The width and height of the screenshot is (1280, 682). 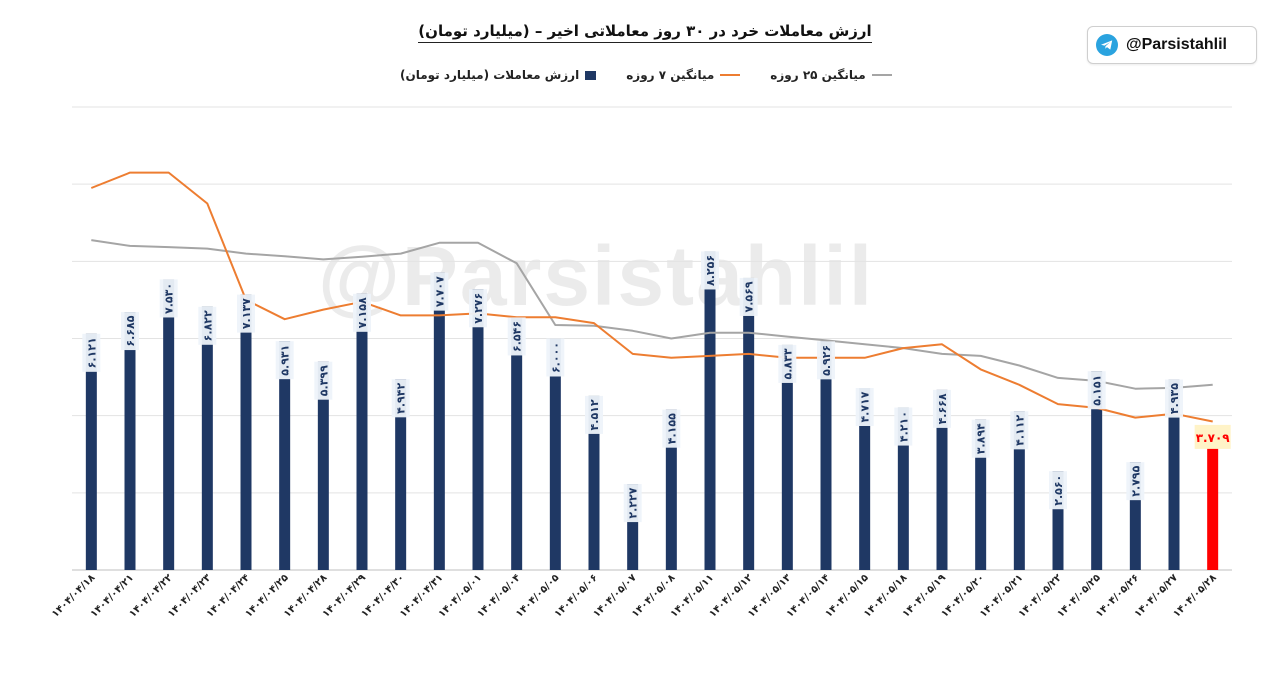 I want to click on data-label-text: ۵.۹۳۱, so click(x=285, y=360).